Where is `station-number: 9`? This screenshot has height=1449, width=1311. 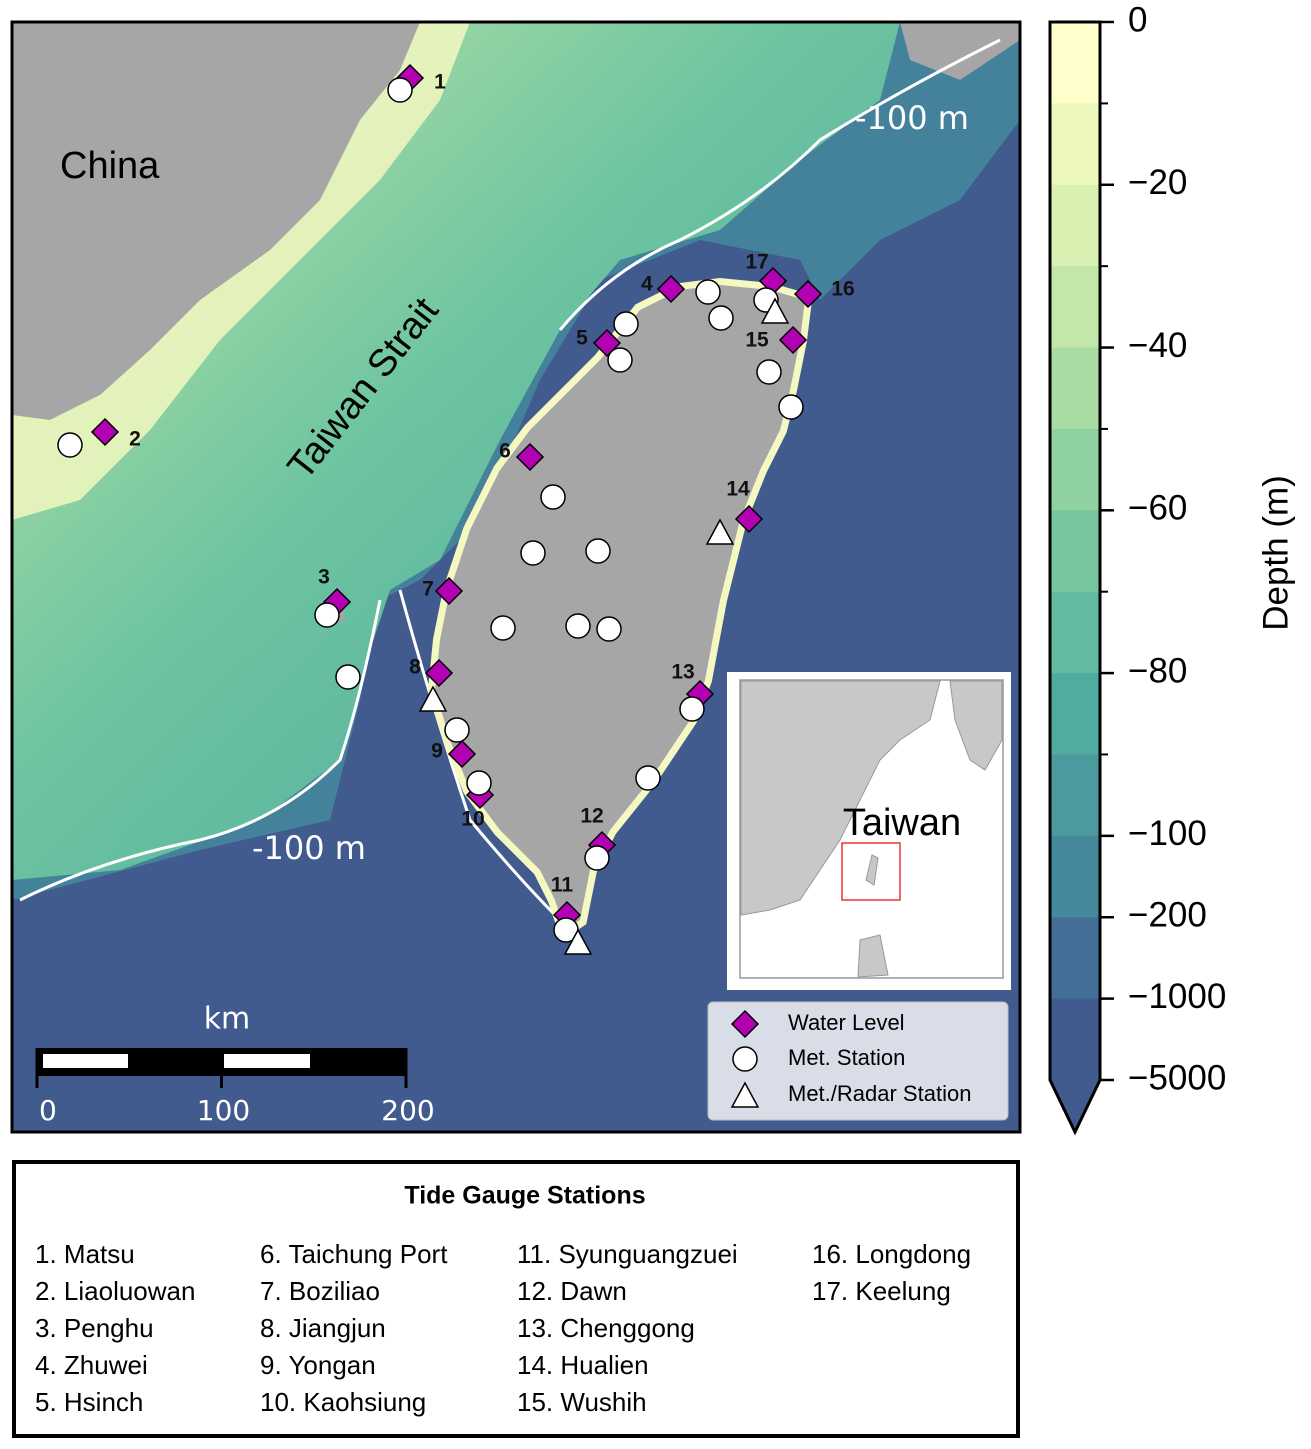
station-number: 9 is located at coordinates (437, 751).